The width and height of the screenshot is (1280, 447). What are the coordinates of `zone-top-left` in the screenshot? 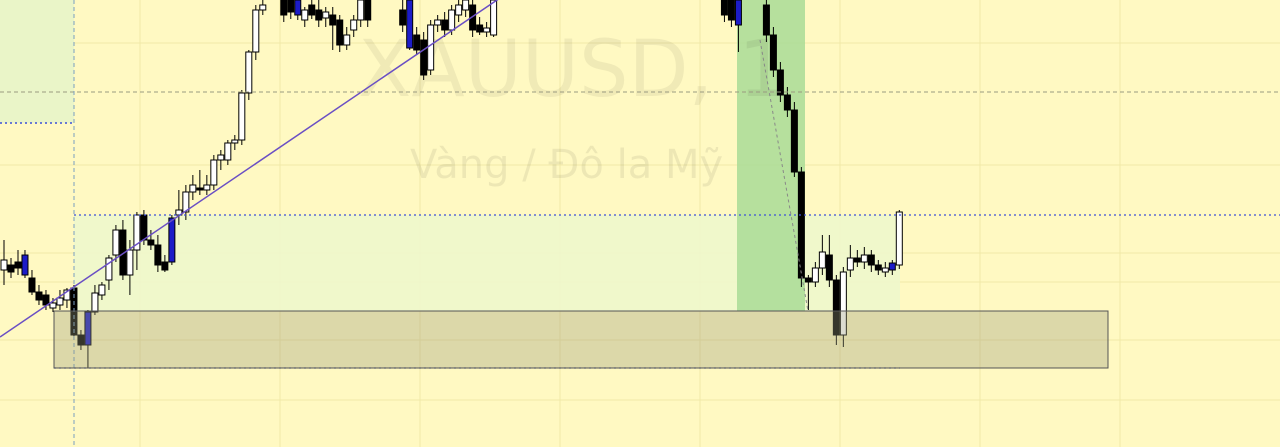 It's located at (37, 61).